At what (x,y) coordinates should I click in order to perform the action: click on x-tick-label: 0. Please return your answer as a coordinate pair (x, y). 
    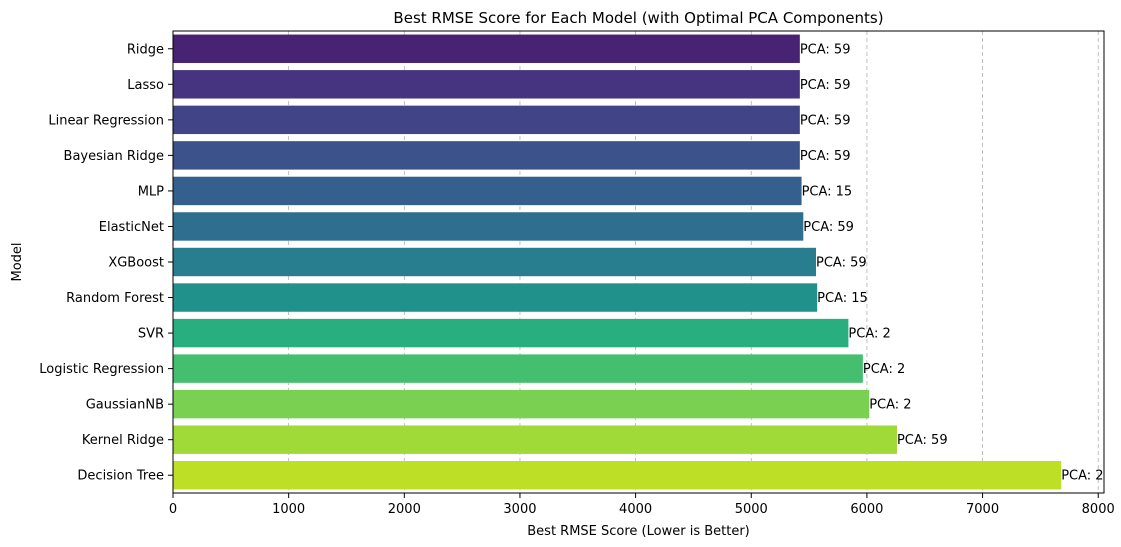
    Looking at the image, I should click on (173, 509).